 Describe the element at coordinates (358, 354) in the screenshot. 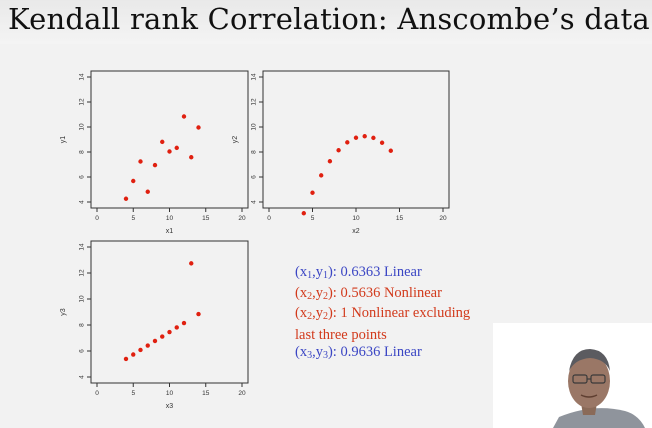

I see `annotation-line: (x3,y3): 0.9636 Linear` at that location.